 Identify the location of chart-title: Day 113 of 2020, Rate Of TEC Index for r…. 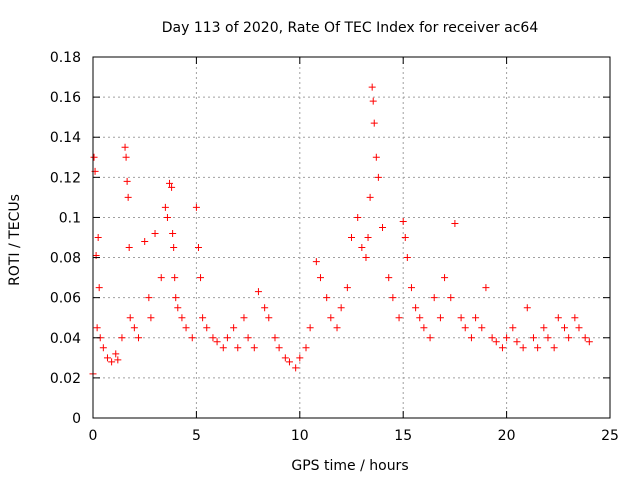
(350, 28).